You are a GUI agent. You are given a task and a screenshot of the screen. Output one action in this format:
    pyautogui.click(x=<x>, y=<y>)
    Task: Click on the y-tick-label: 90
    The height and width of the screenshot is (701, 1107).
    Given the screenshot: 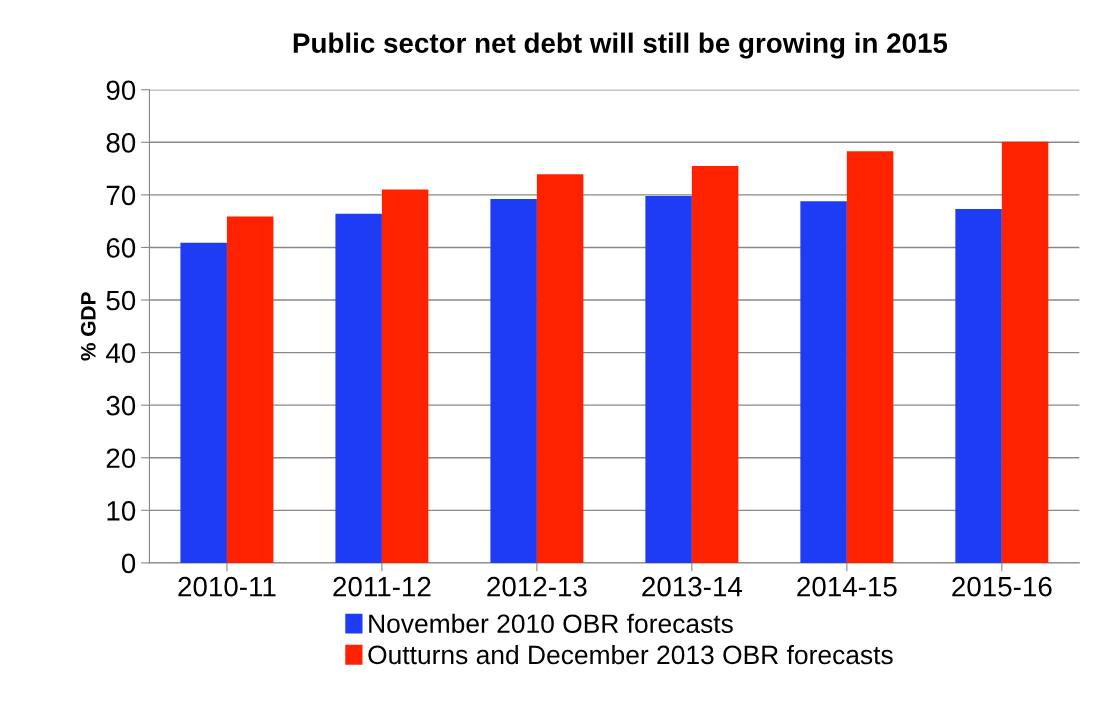 What is the action you would take?
    pyautogui.click(x=121, y=90)
    